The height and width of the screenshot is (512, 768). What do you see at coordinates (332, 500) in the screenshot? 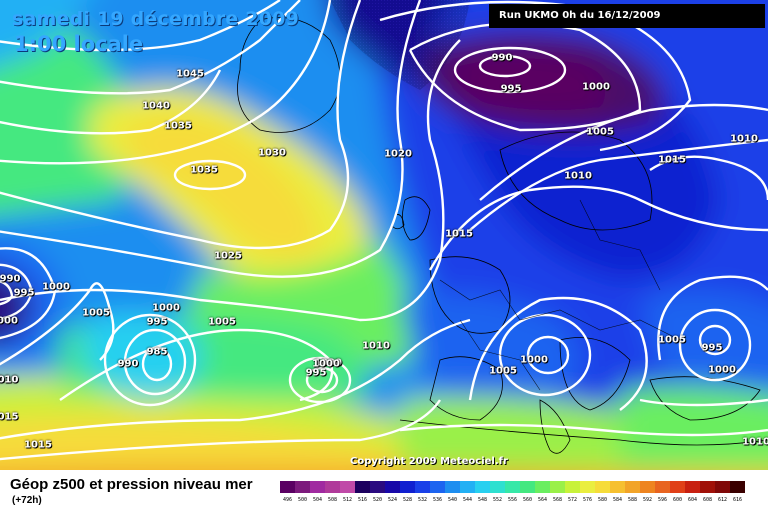
I see `scale-label: 508` at bounding box center [332, 500].